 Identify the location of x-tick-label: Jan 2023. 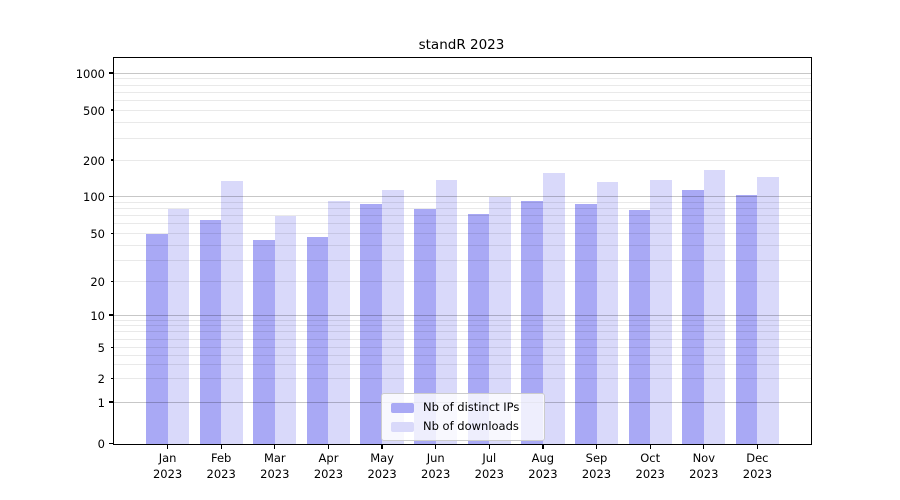
(167, 466).